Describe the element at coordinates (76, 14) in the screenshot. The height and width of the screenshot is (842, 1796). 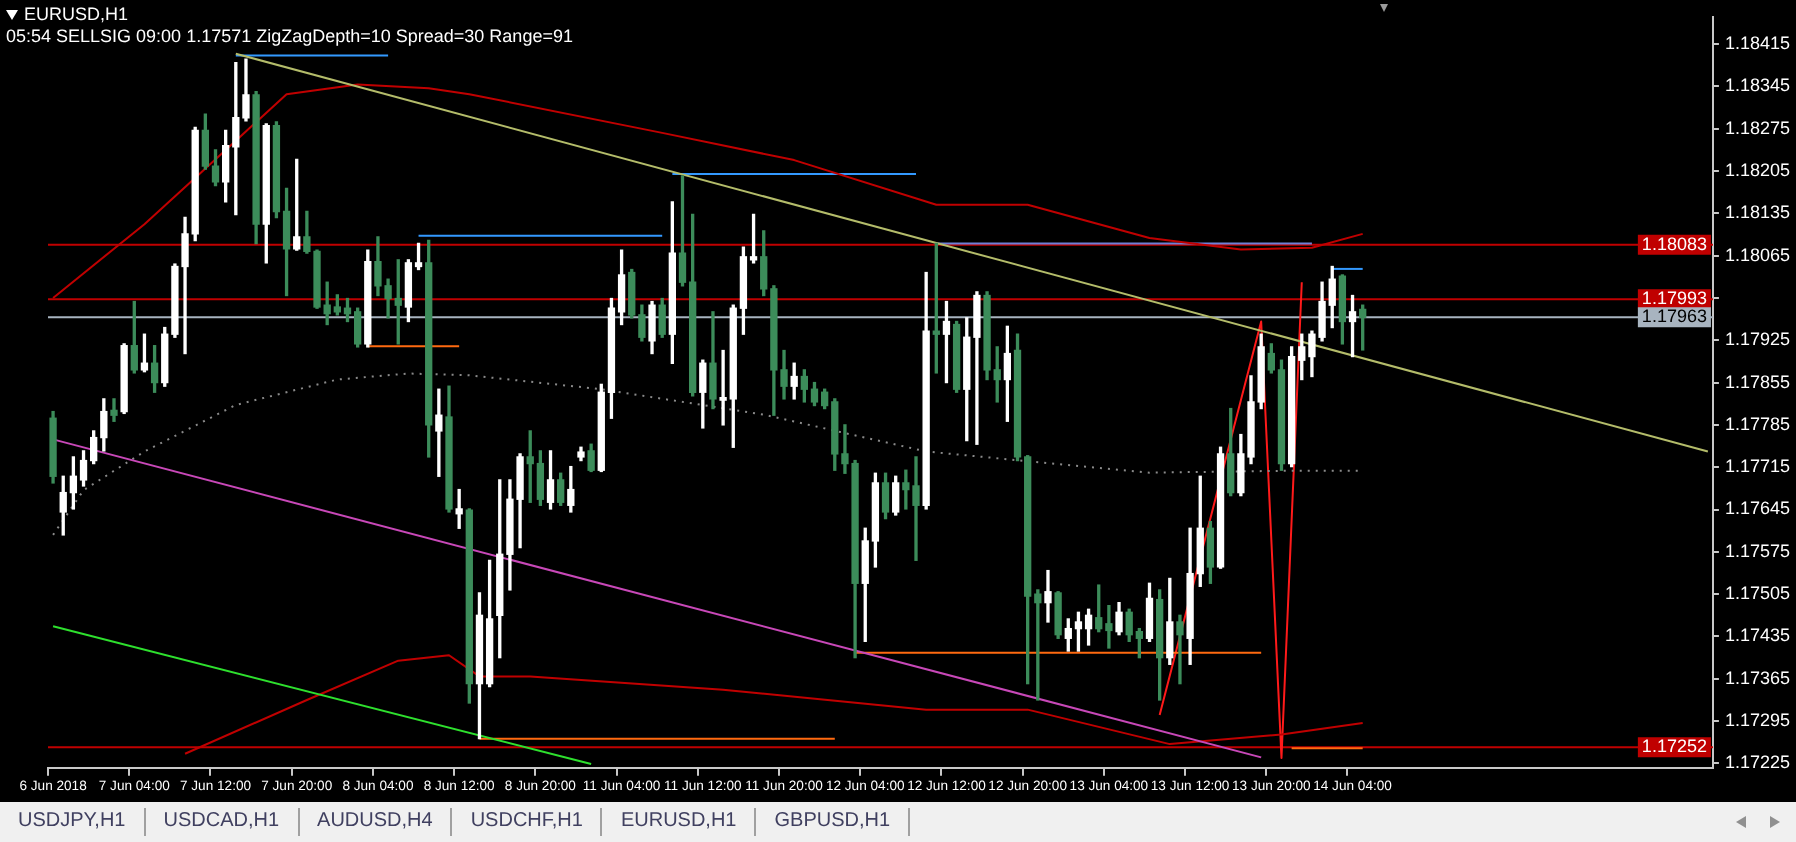
I see `chart-title: EURUSD,H1` at that location.